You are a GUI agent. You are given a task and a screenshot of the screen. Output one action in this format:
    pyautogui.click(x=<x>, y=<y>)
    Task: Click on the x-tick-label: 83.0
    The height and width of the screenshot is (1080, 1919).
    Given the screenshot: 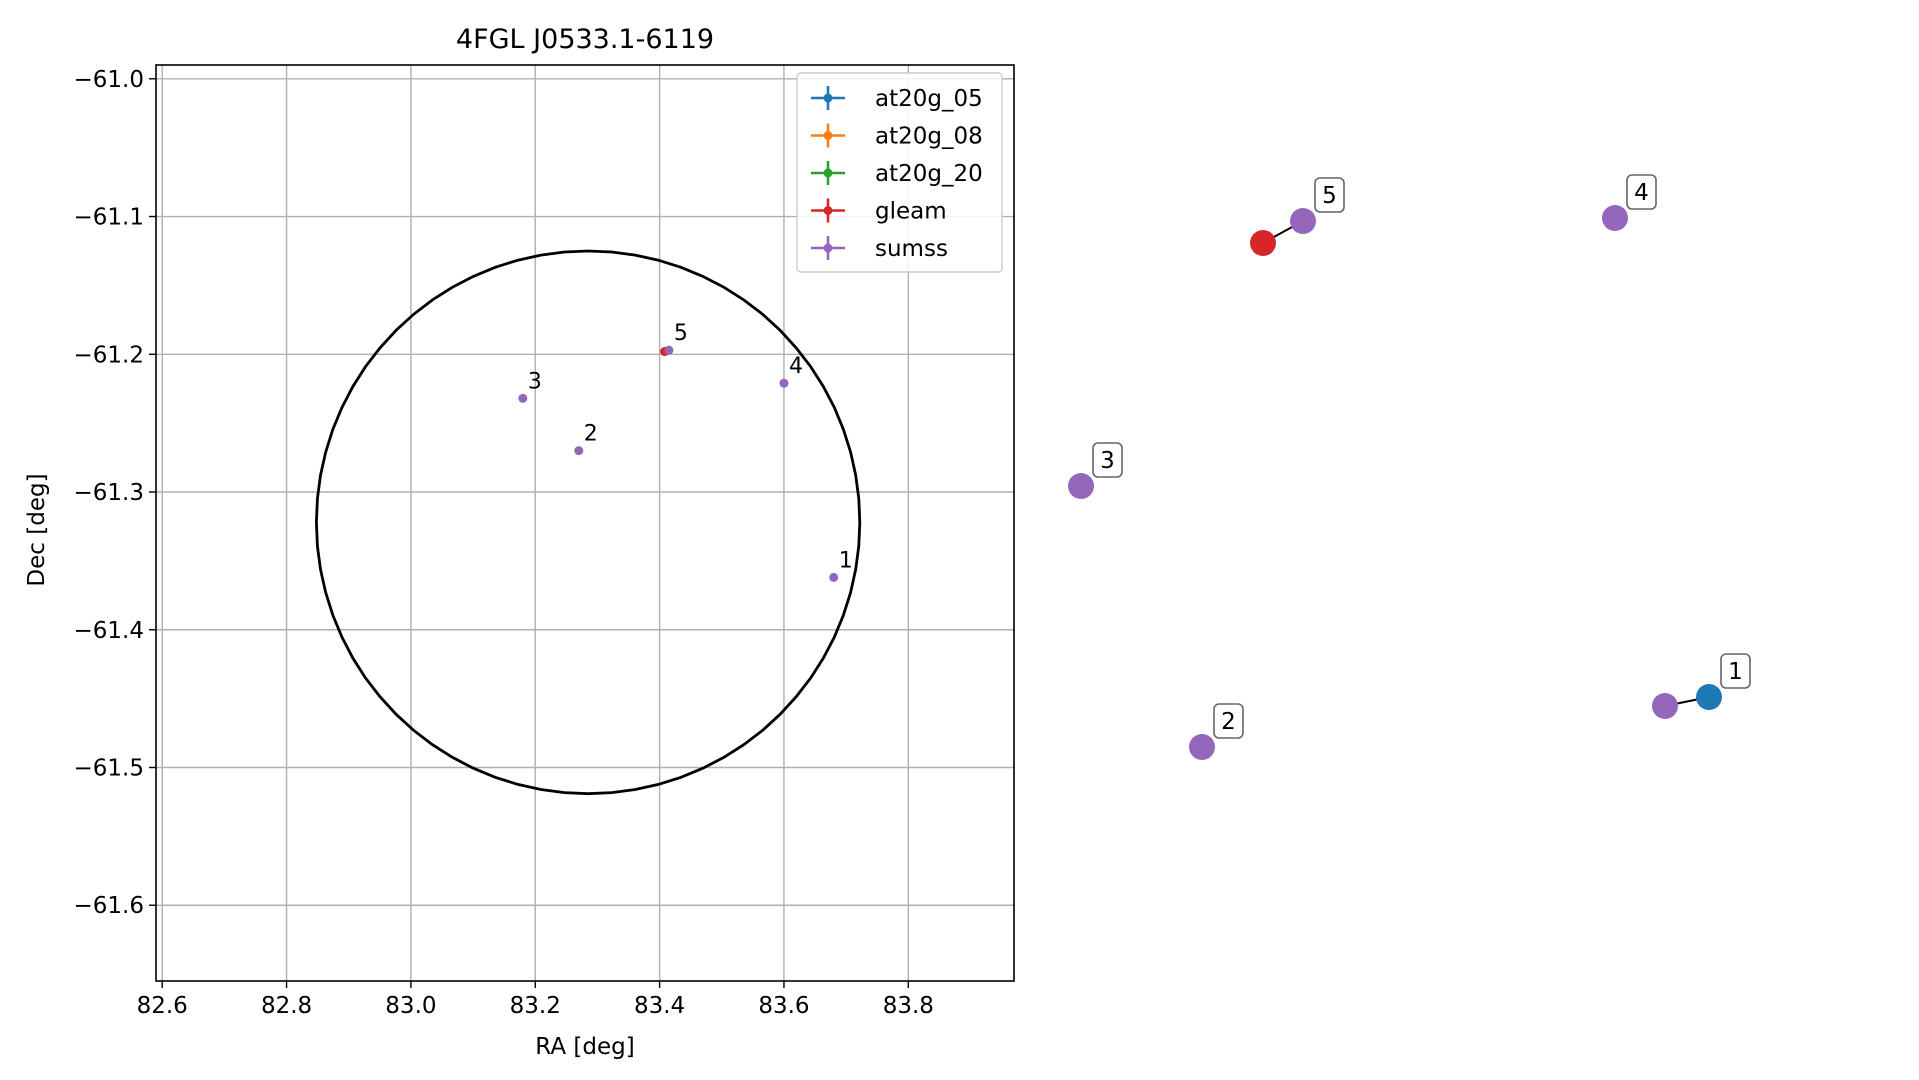 What is the action you would take?
    pyautogui.click(x=410, y=1006)
    